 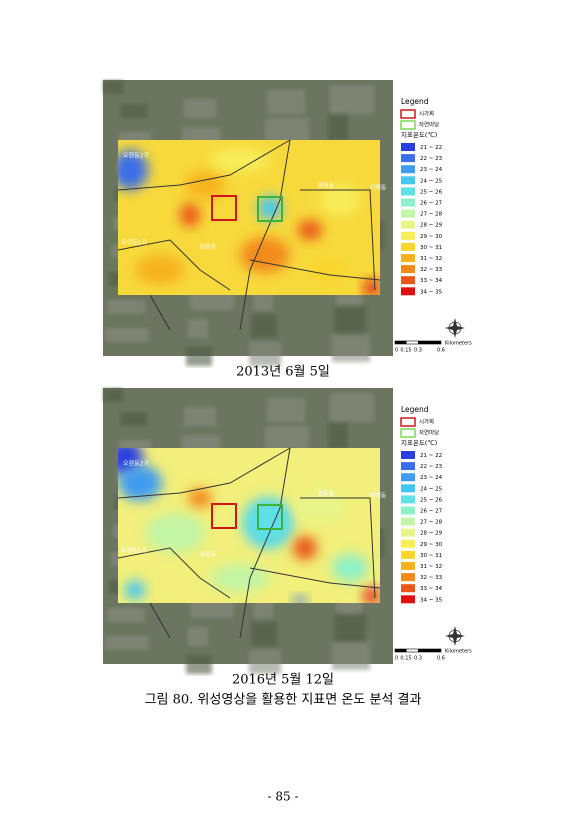 I want to click on legend-class: 22 ~ 23, so click(x=431, y=467).